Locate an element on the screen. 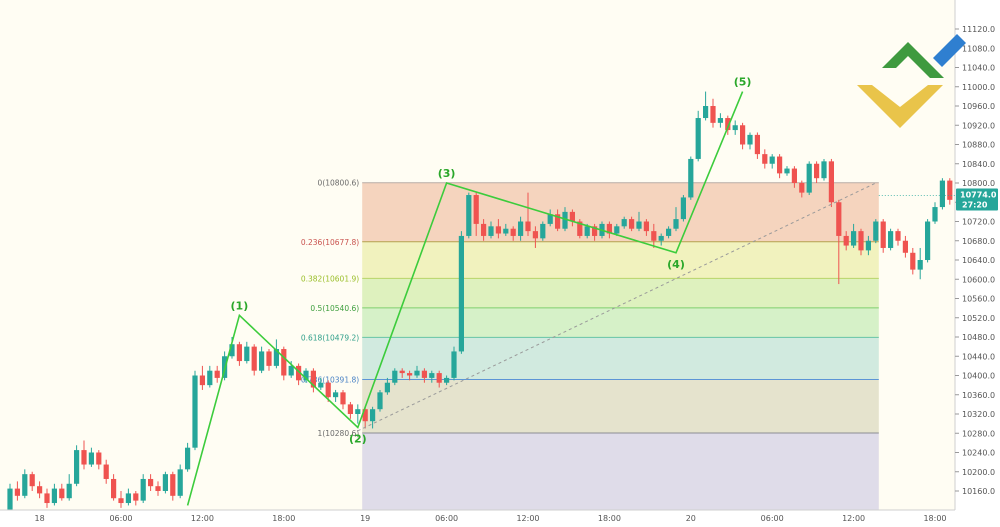  y-tick-label: 10360.0 is located at coordinates (978, 395).